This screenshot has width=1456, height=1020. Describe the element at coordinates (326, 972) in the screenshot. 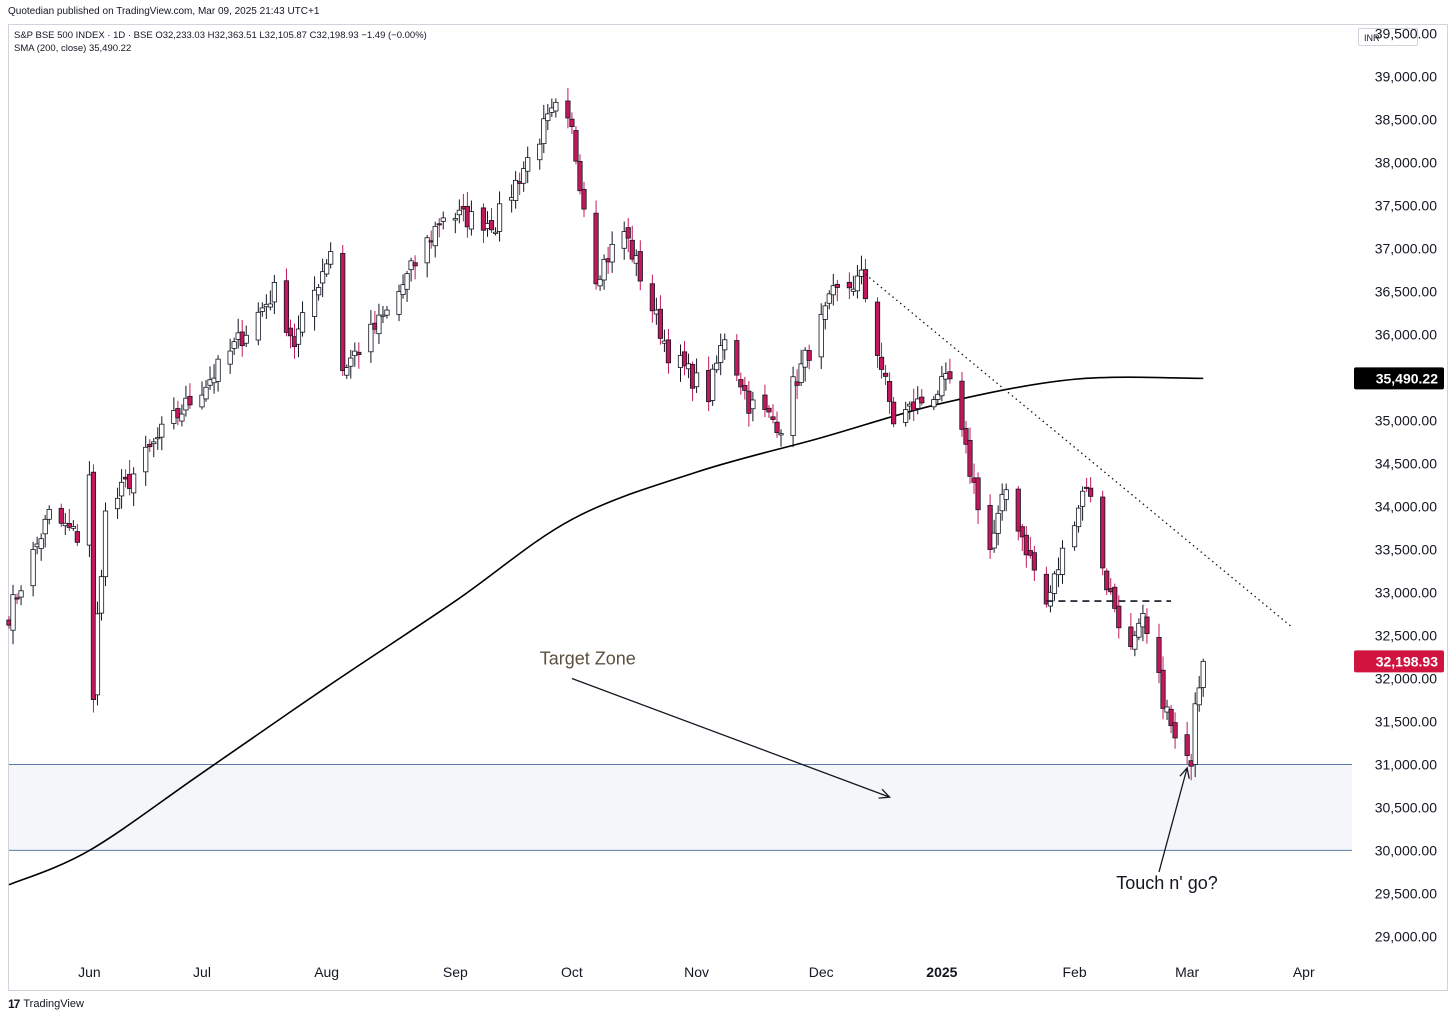

I see `x-tick-label: Aug` at that location.